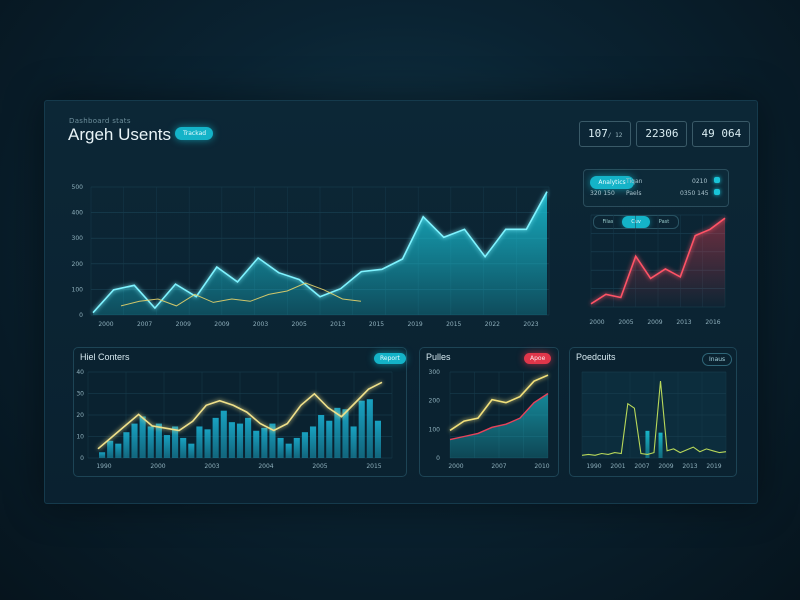 The height and width of the screenshot is (600, 800). What do you see at coordinates (664, 222) in the screenshot?
I see `toggle-option-3: Past` at bounding box center [664, 222].